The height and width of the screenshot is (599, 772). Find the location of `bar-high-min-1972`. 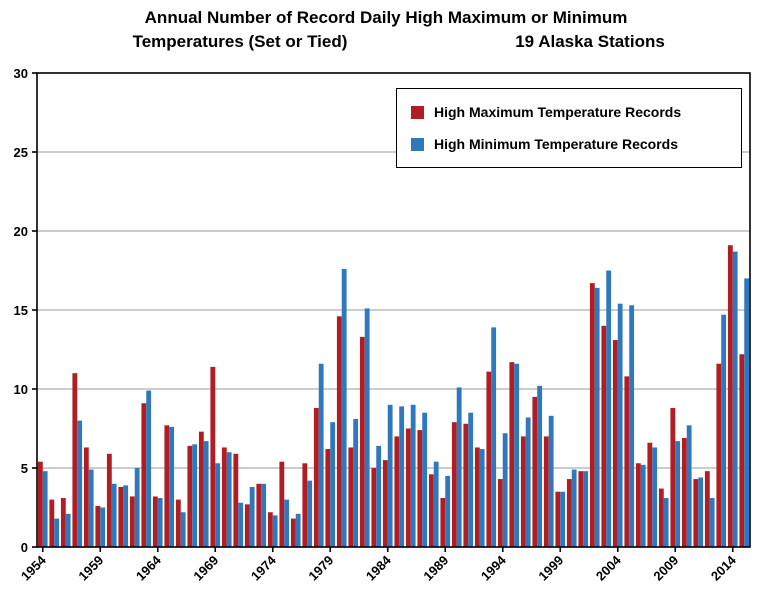

bar-high-min-1972 is located at coordinates (252, 516).